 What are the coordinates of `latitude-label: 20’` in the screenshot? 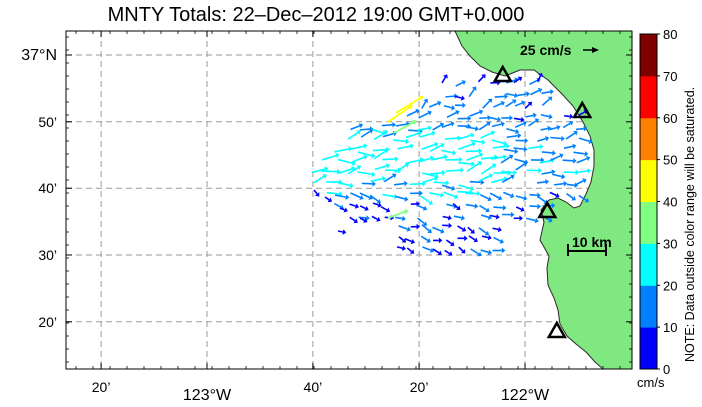 It's located at (47, 322).